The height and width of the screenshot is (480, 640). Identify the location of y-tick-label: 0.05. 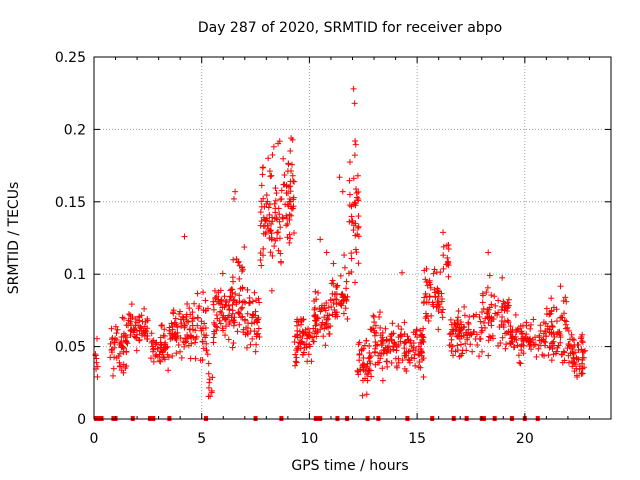
(70, 348).